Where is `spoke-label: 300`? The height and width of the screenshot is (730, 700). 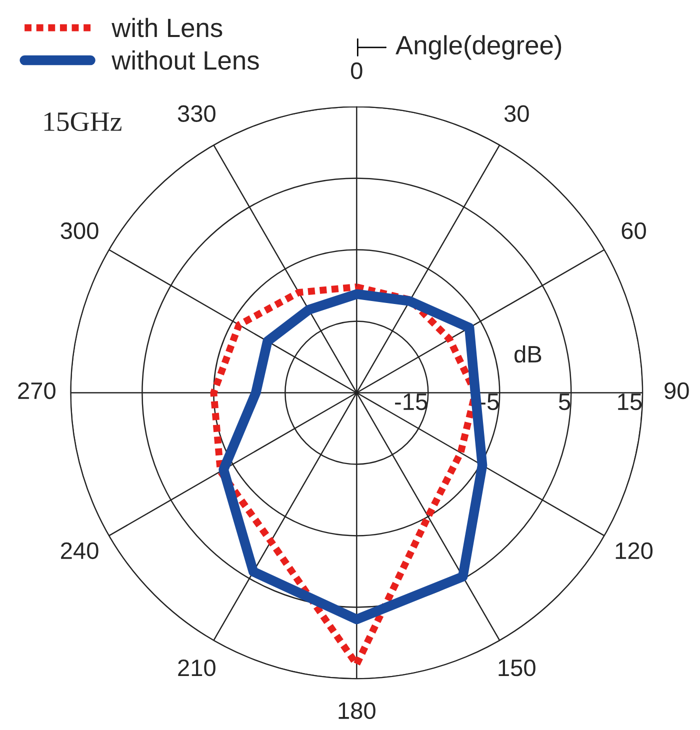 spoke-label: 300 is located at coordinates (79, 231).